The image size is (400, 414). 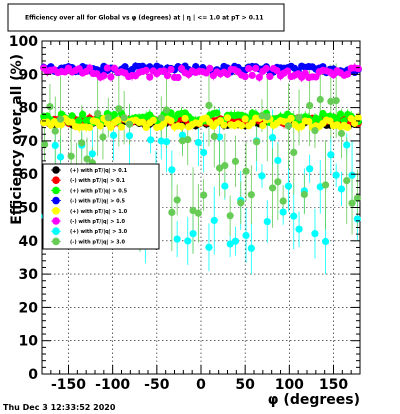 What do you see at coordinates (29, 308) in the screenshot?
I see `y-tick-label: 20` at bounding box center [29, 308].